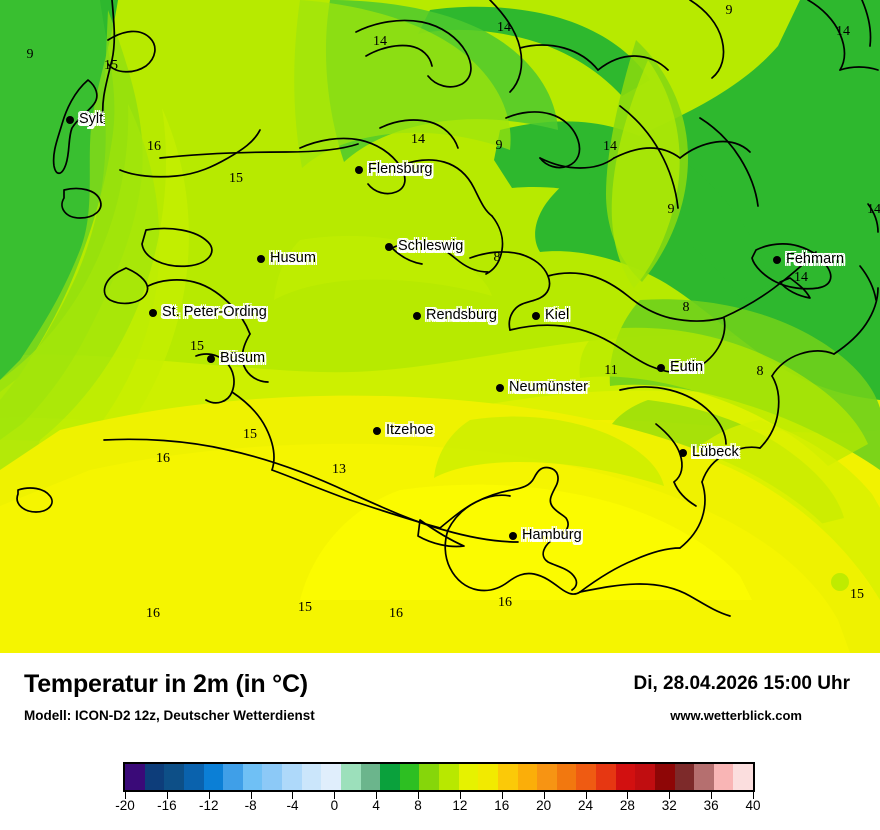  What do you see at coordinates (376, 805) in the screenshot?
I see `colorbar-tick-label: 4` at bounding box center [376, 805].